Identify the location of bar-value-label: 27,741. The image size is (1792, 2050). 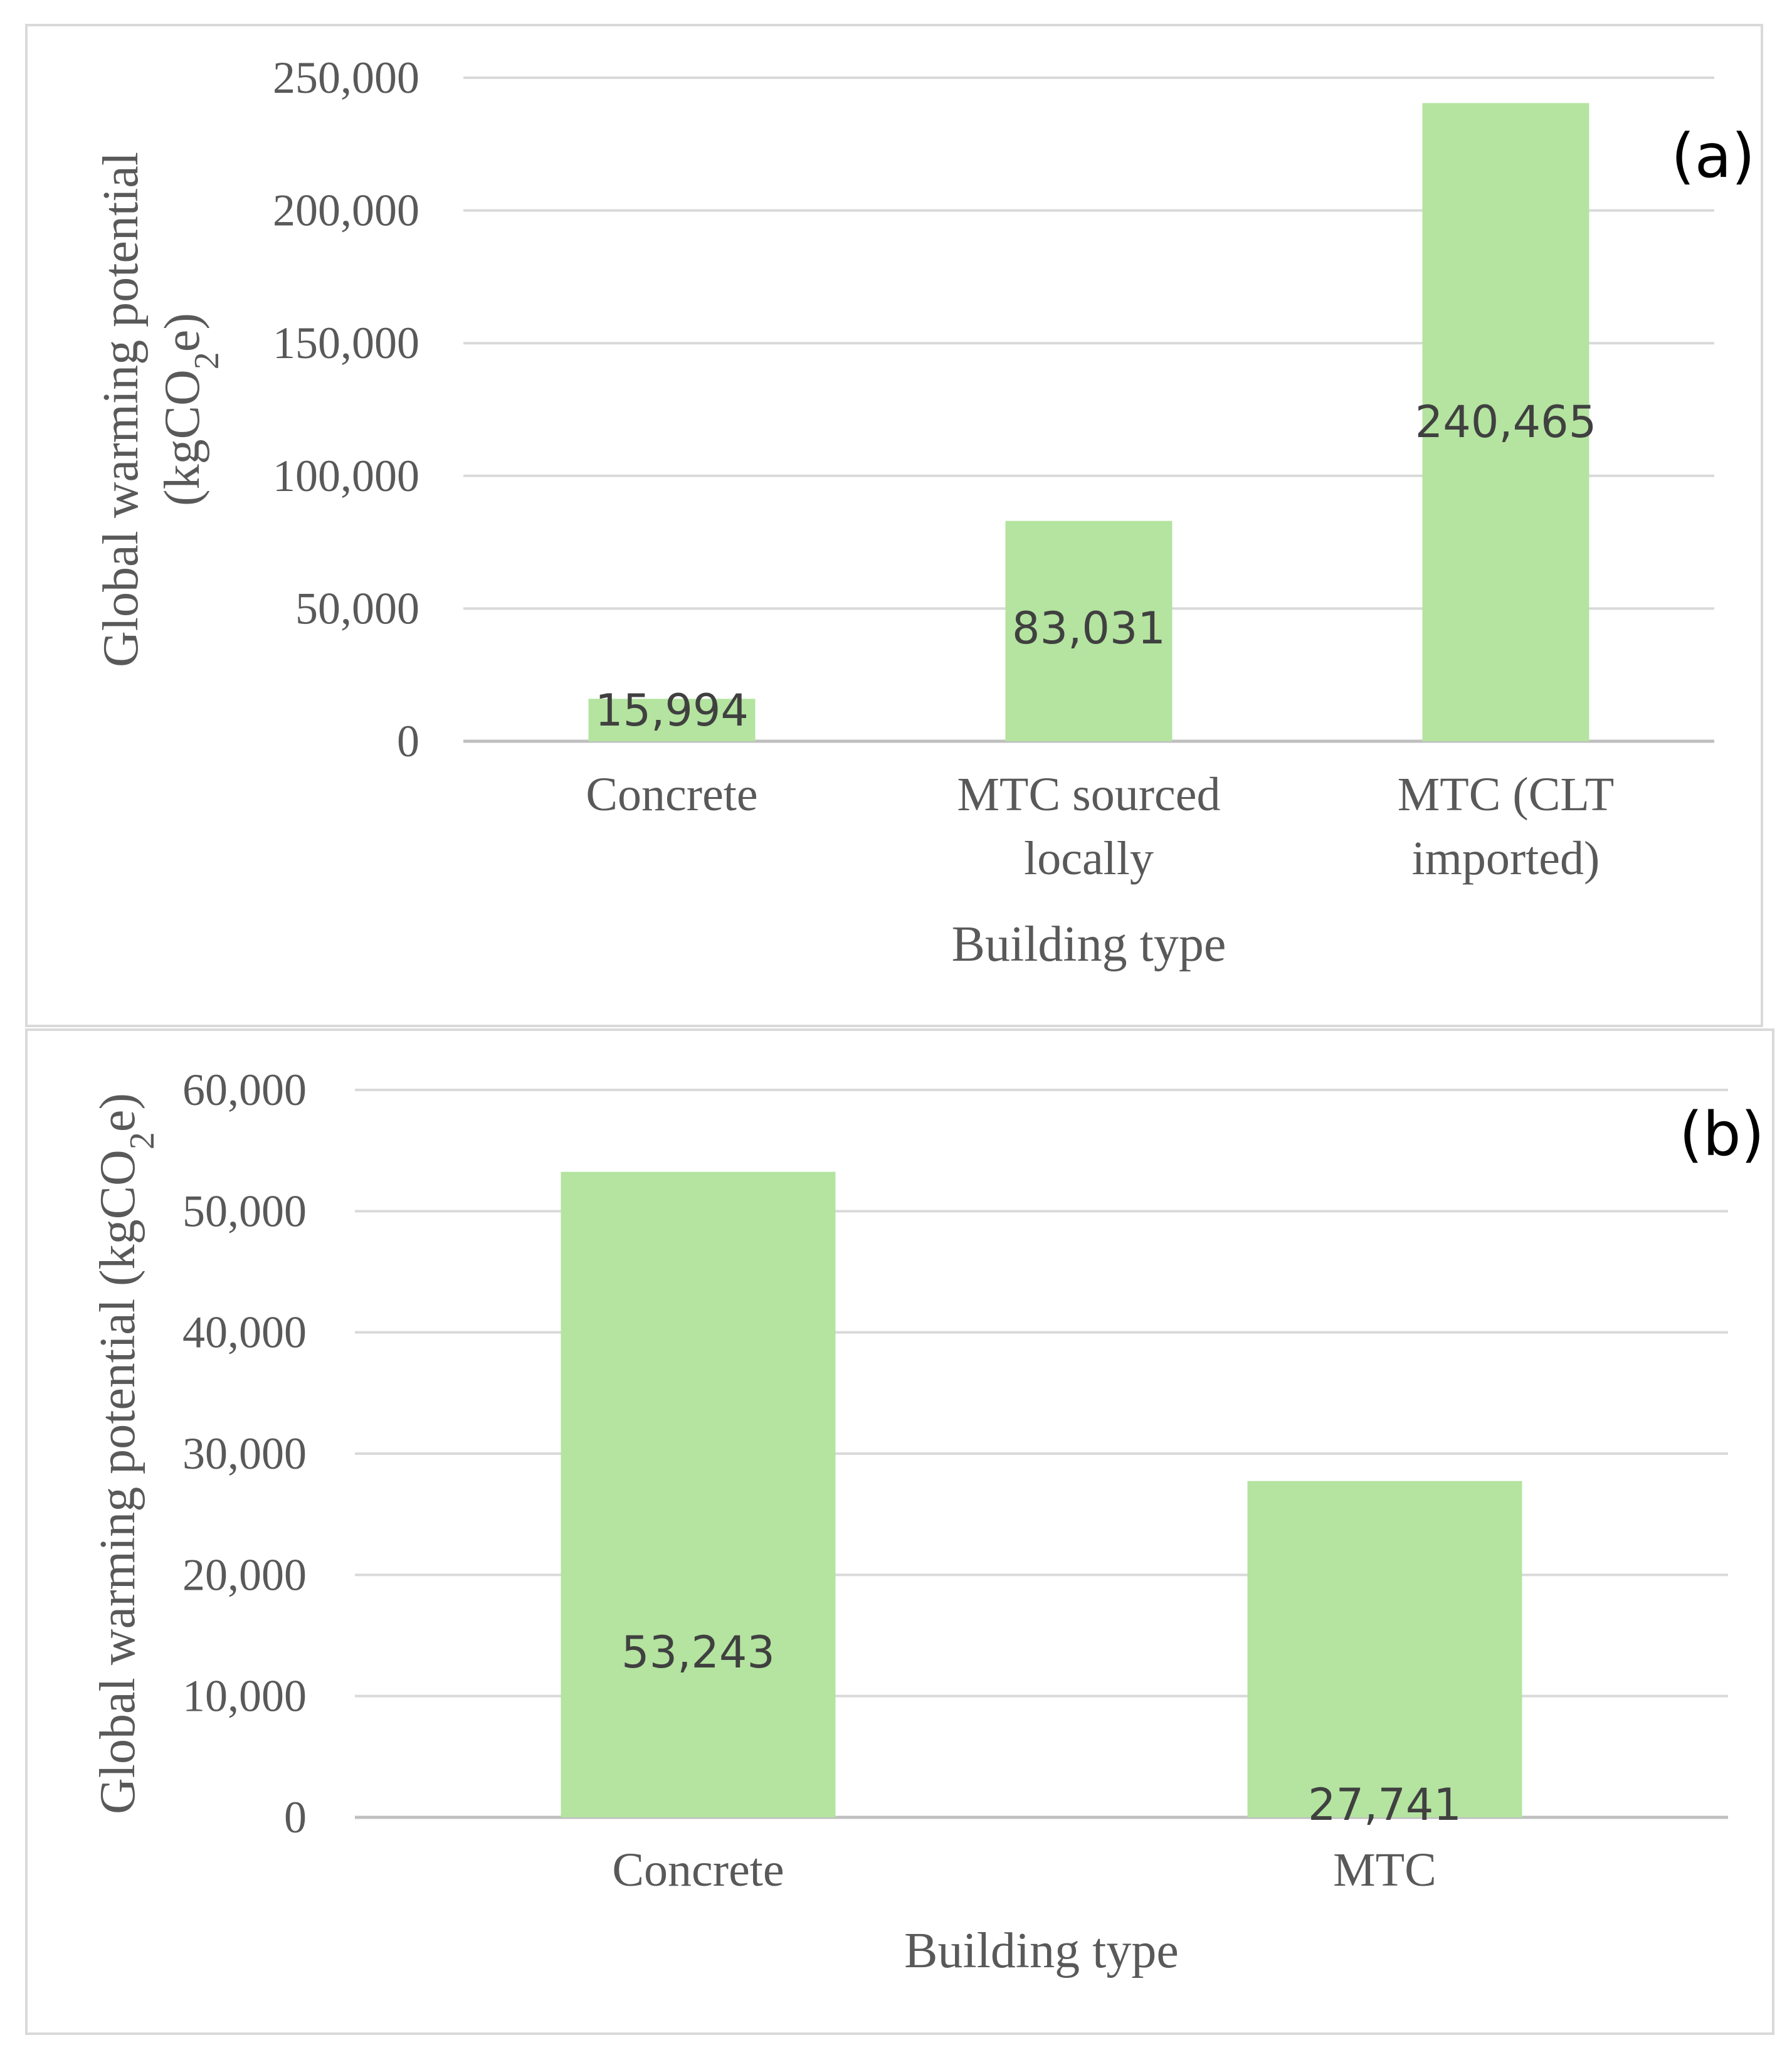
(1385, 1805).